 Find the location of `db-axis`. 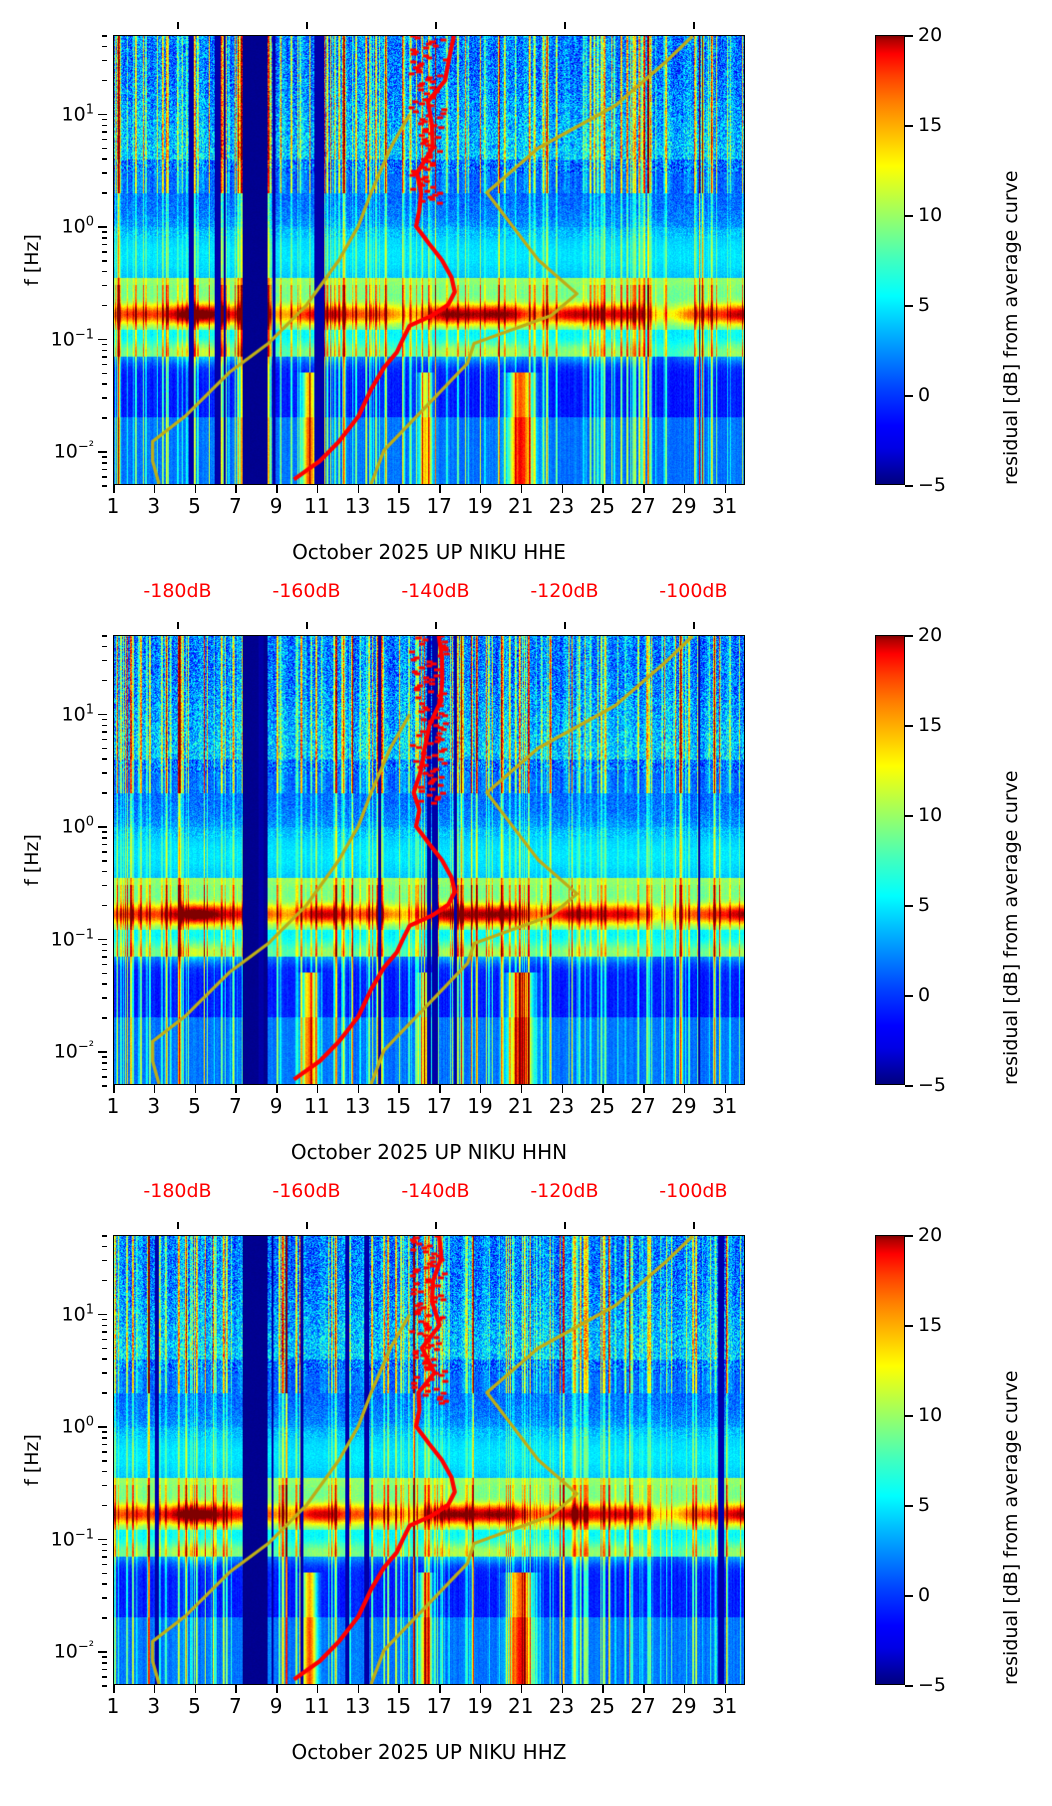

db-axis is located at coordinates (429, 29).